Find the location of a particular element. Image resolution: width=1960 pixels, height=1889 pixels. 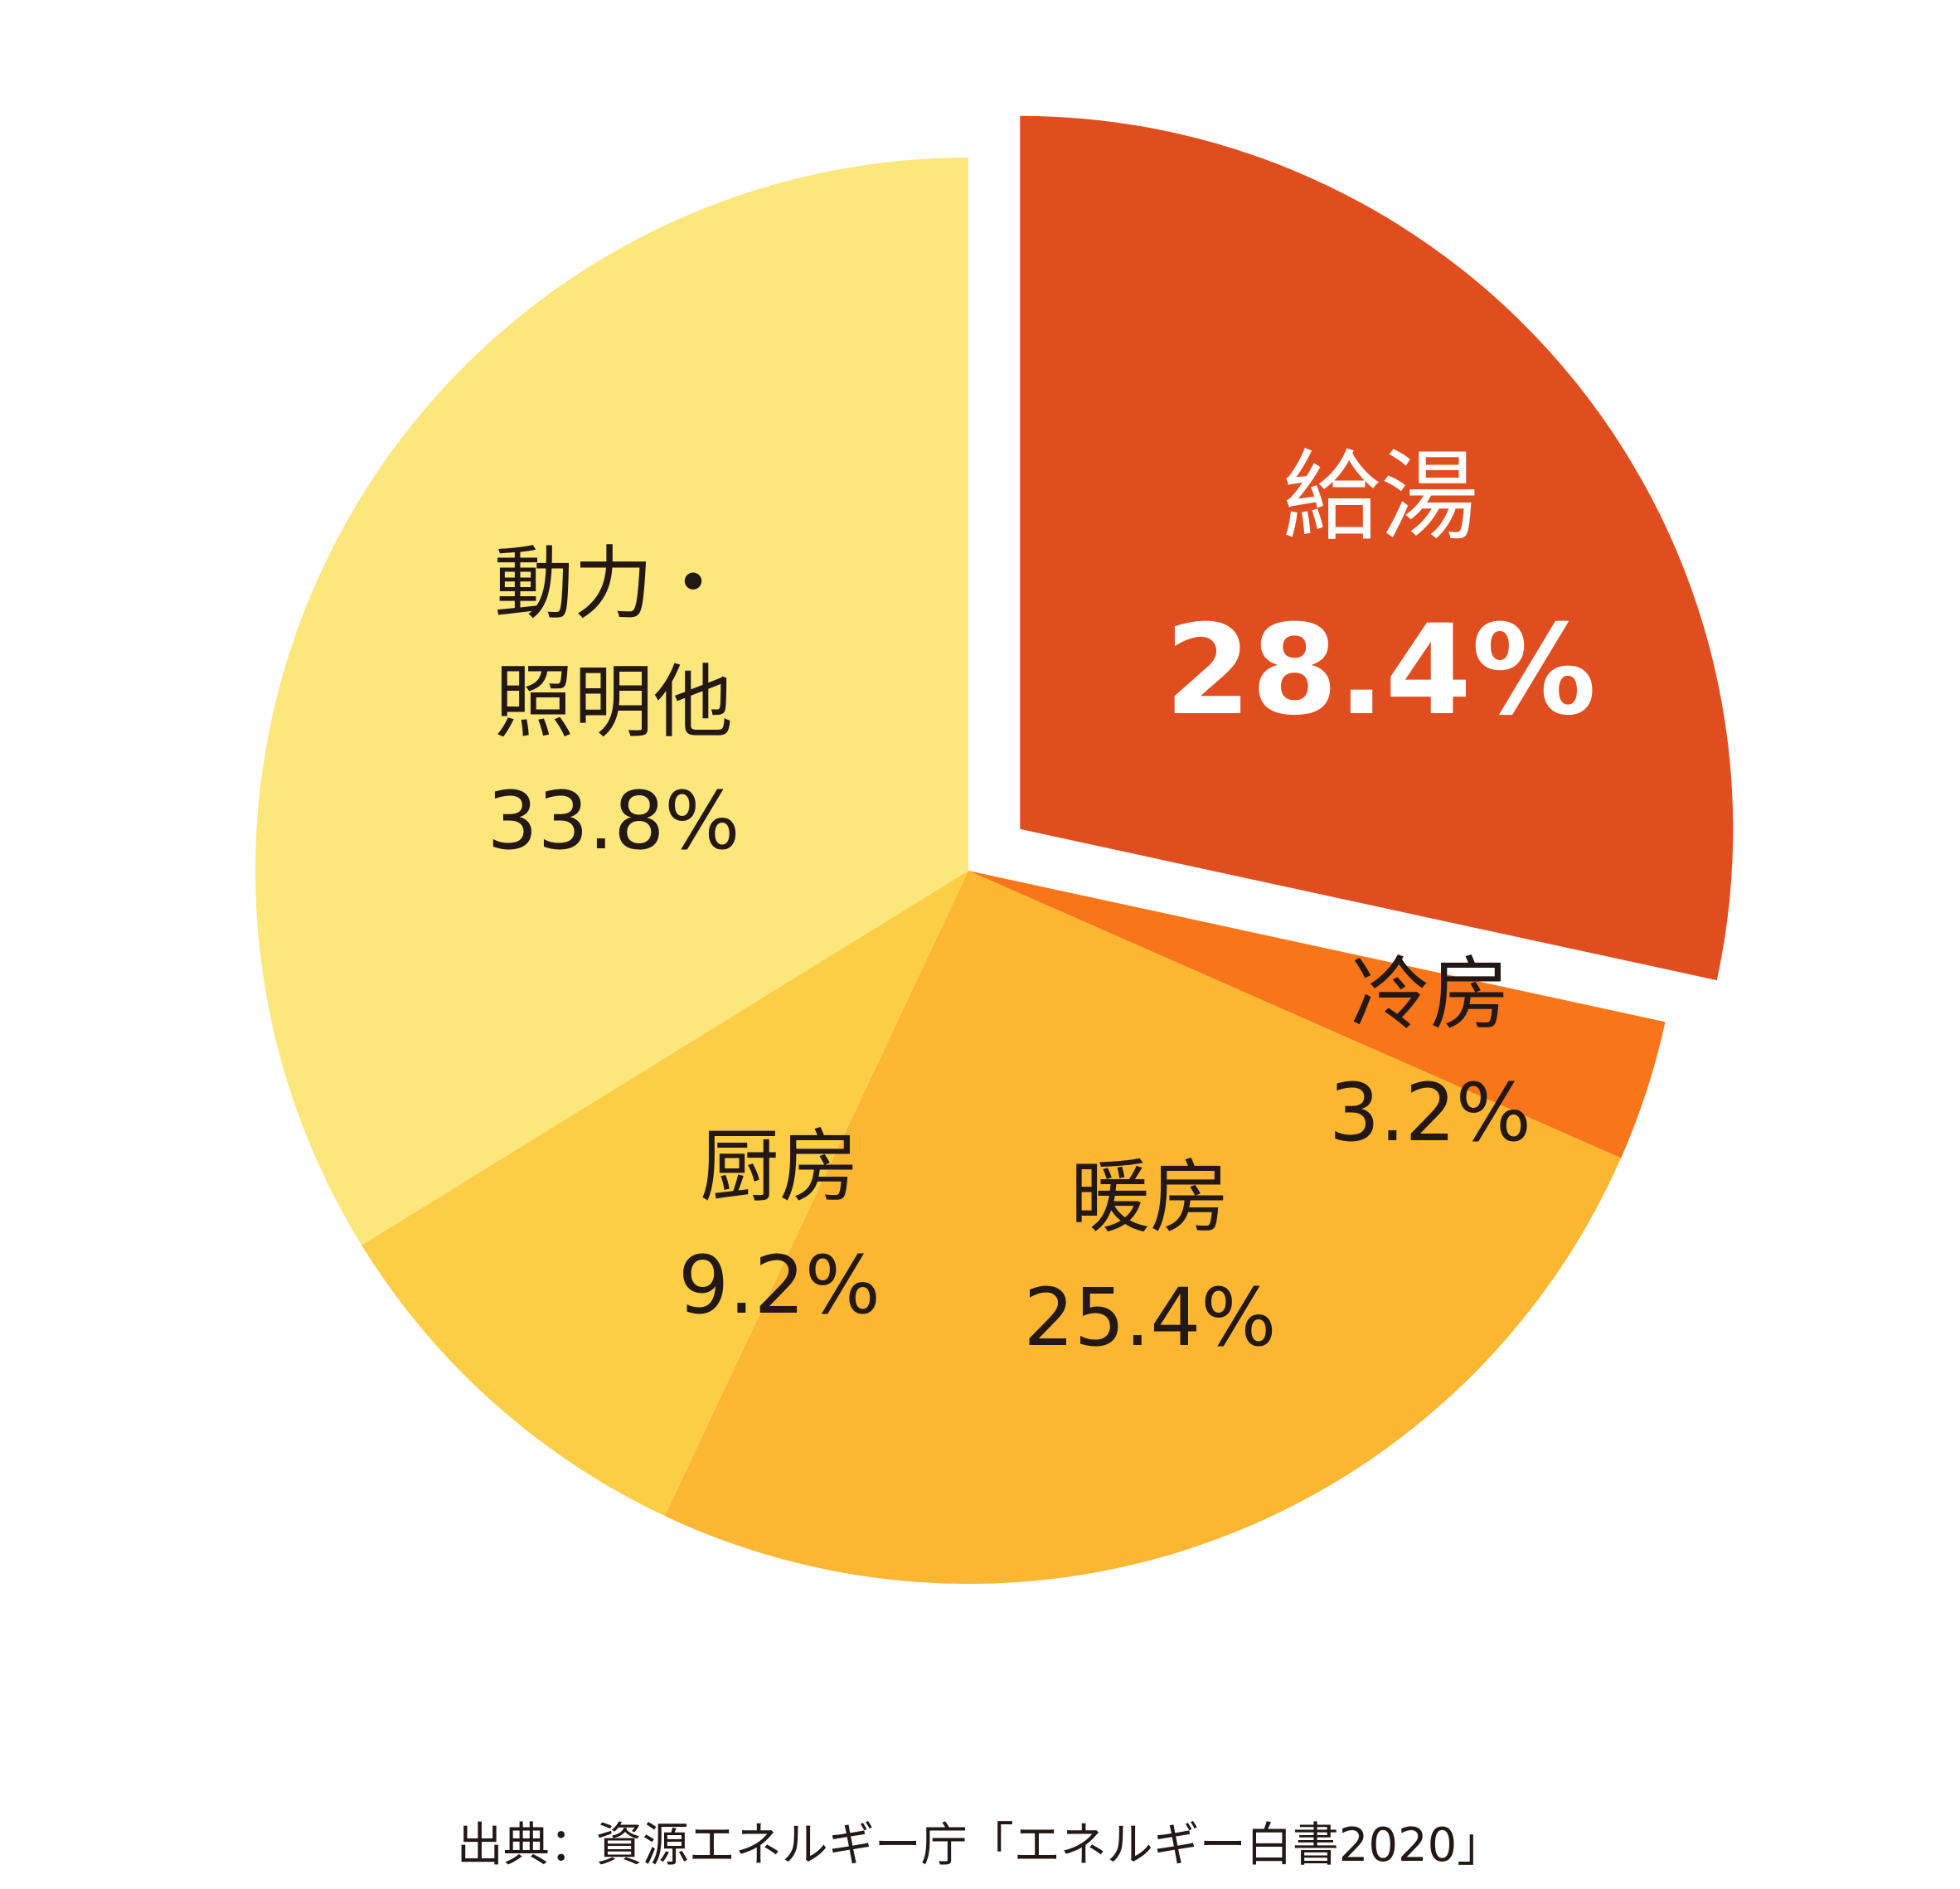

pie-slice-cooling is located at coordinates (1317, 1014).